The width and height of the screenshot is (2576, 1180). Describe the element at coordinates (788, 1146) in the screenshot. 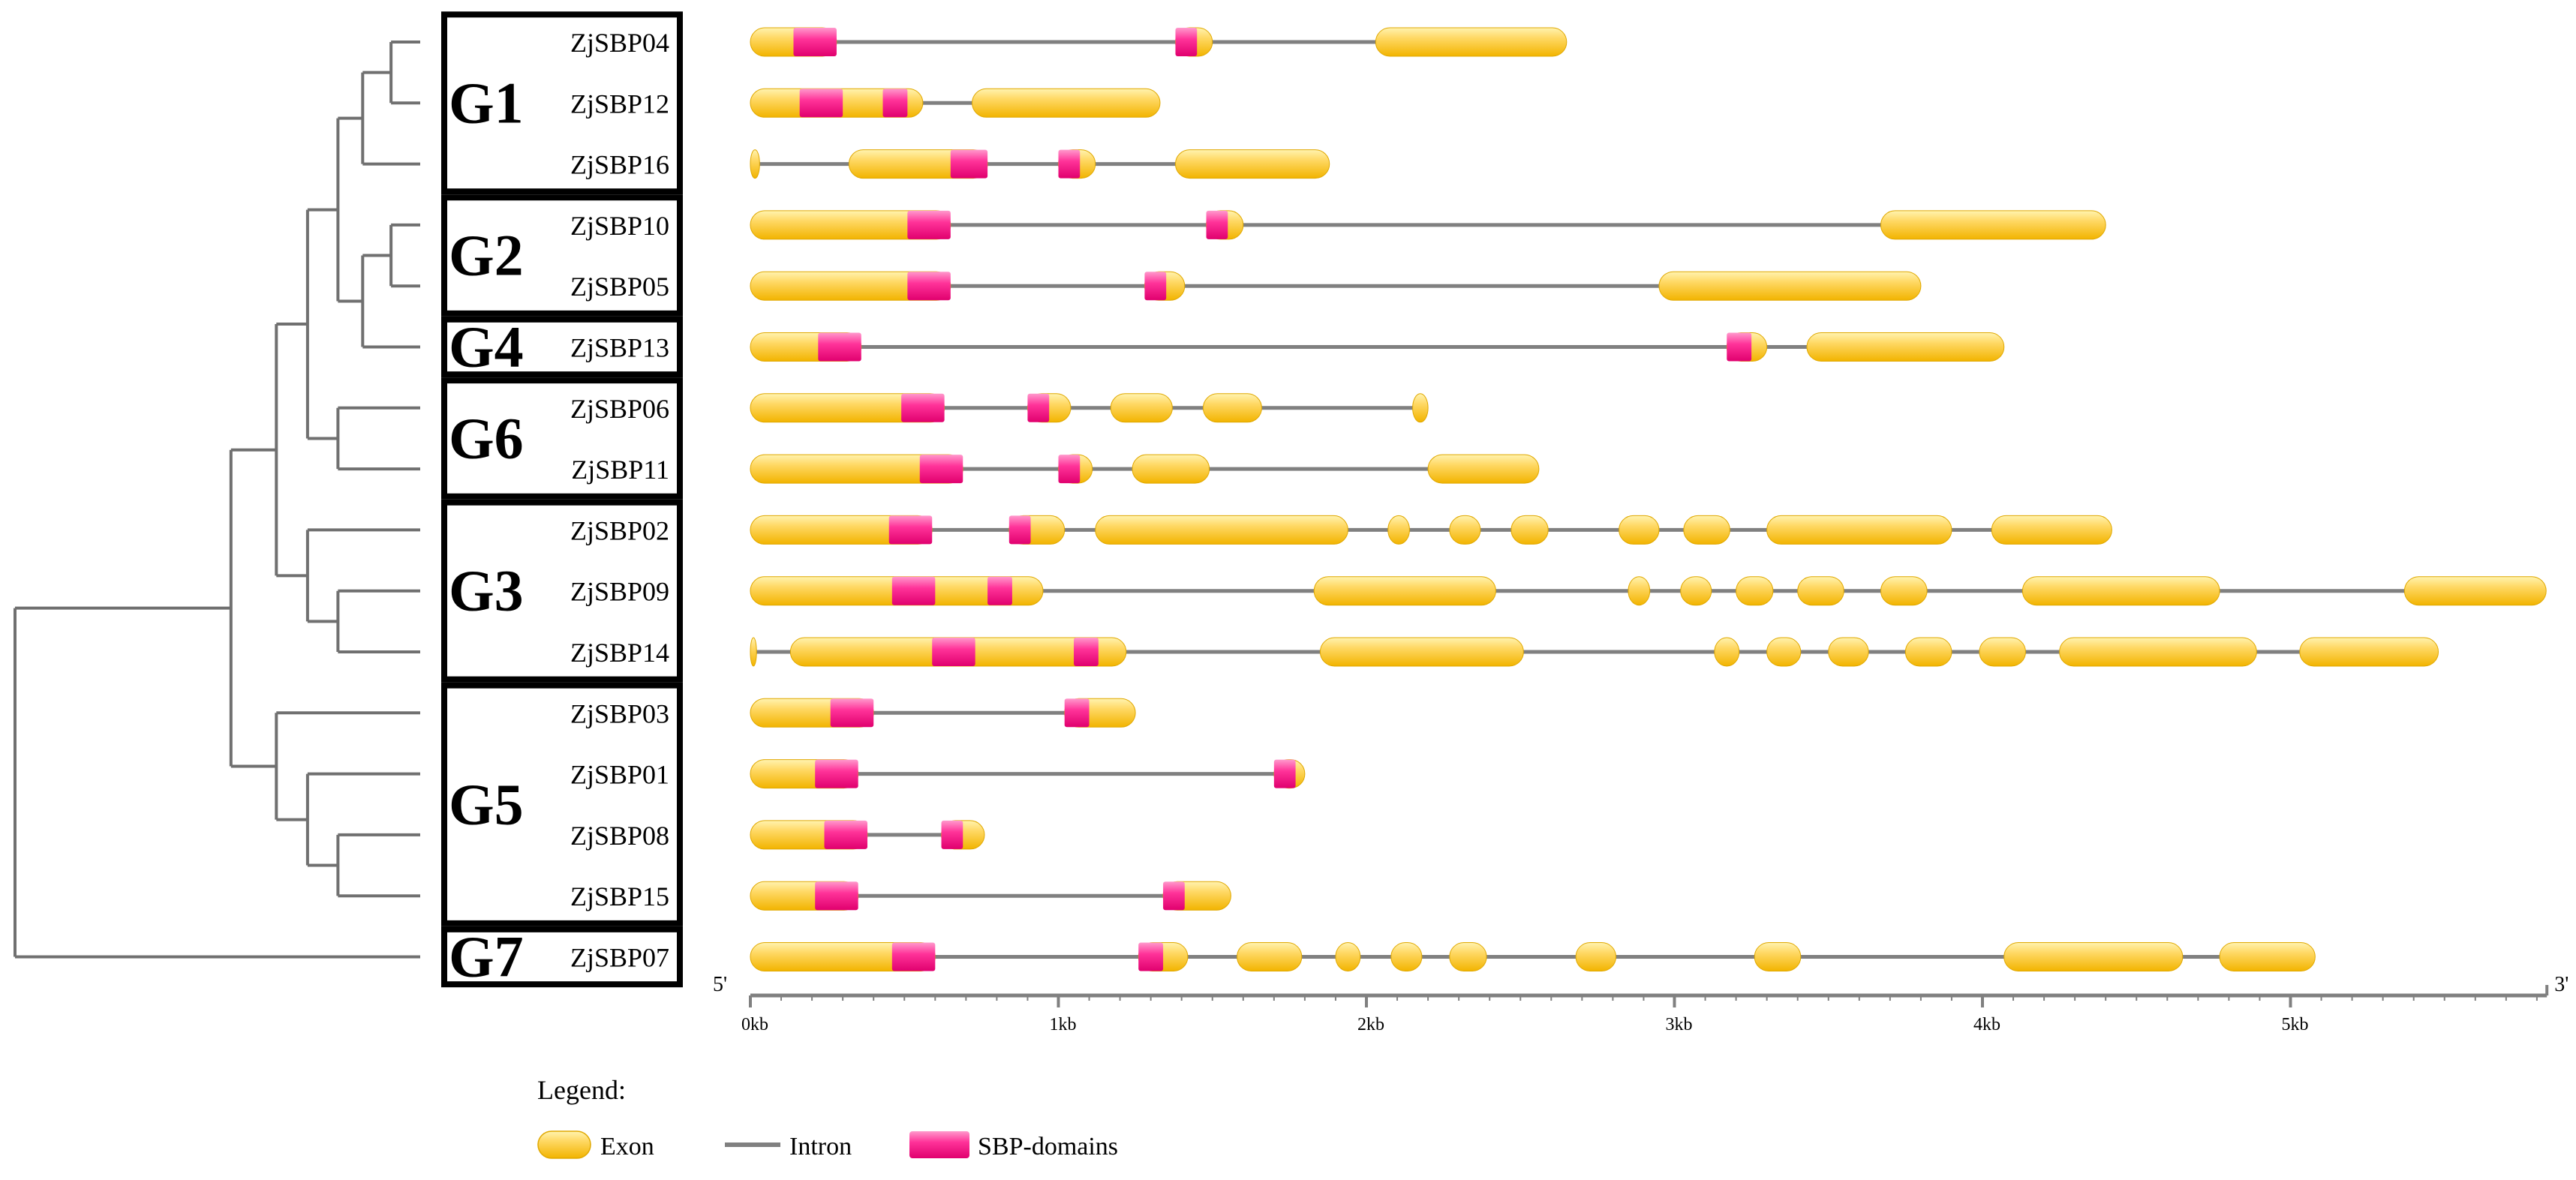

I see `legend-intron: Intron` at that location.